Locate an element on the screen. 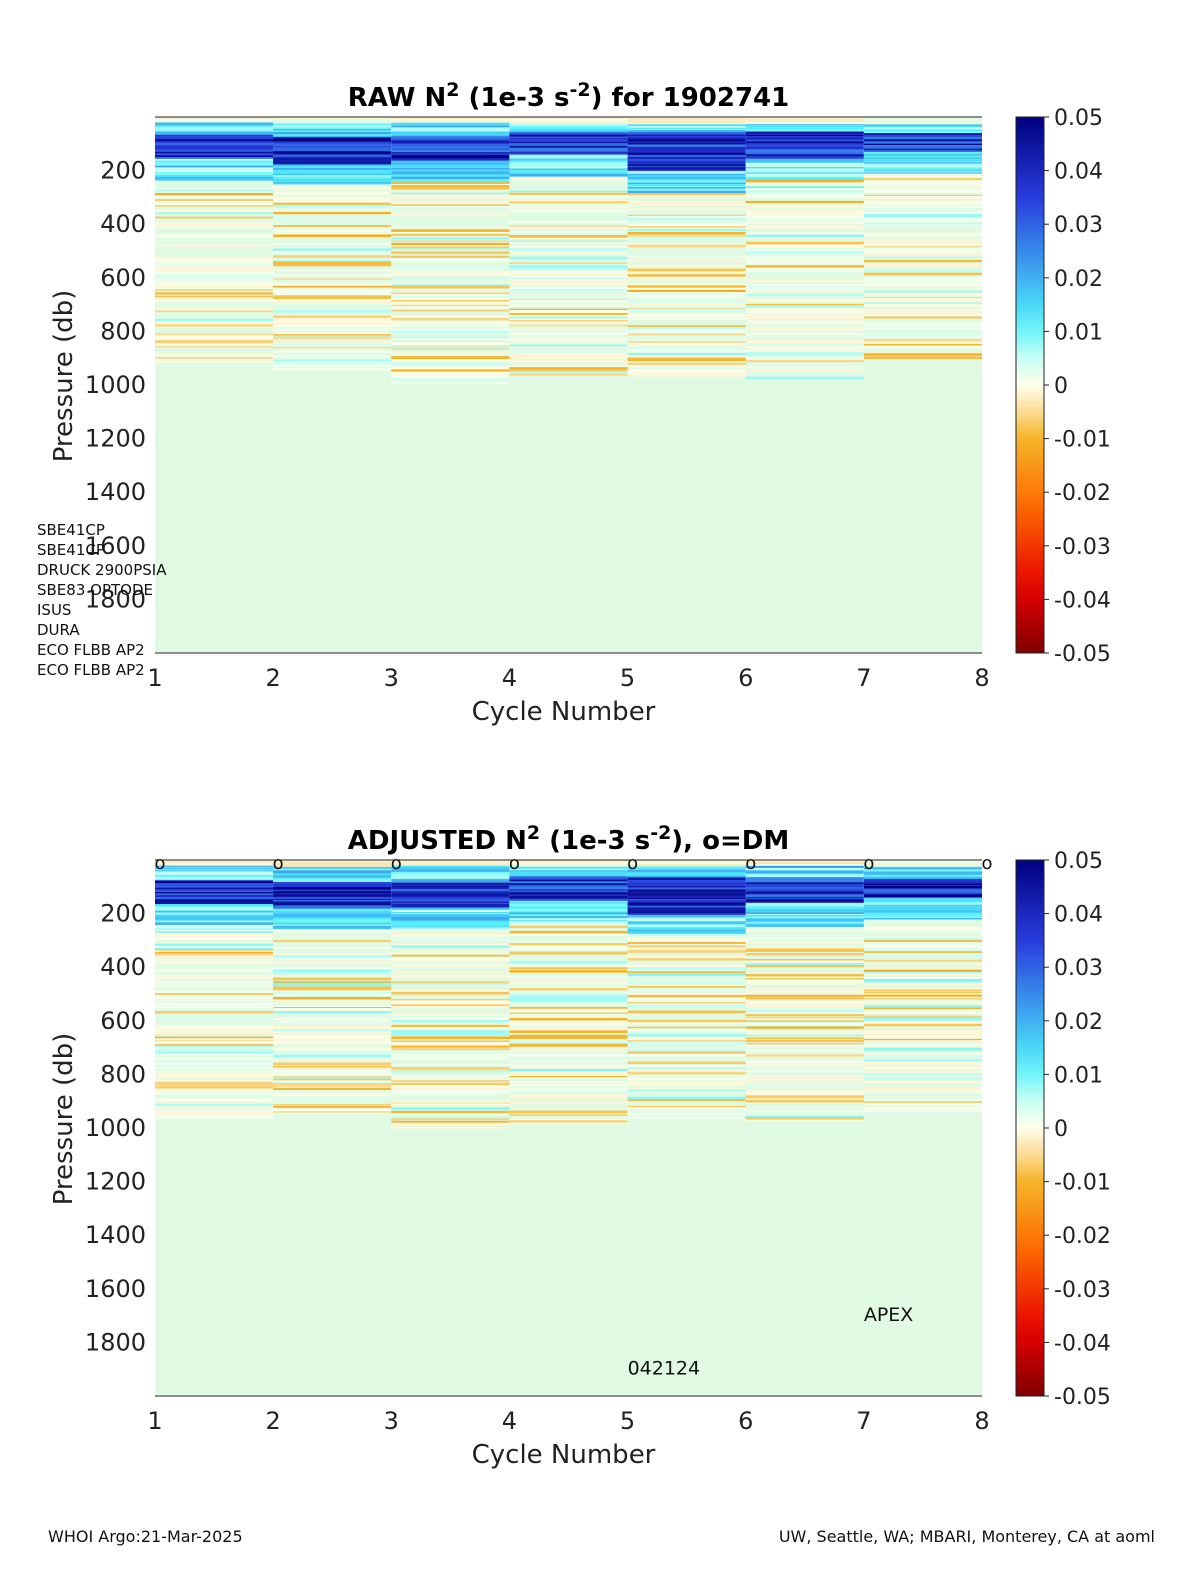 The height and width of the screenshot is (1575, 1200). x-tick-label: 6 is located at coordinates (745, 678).